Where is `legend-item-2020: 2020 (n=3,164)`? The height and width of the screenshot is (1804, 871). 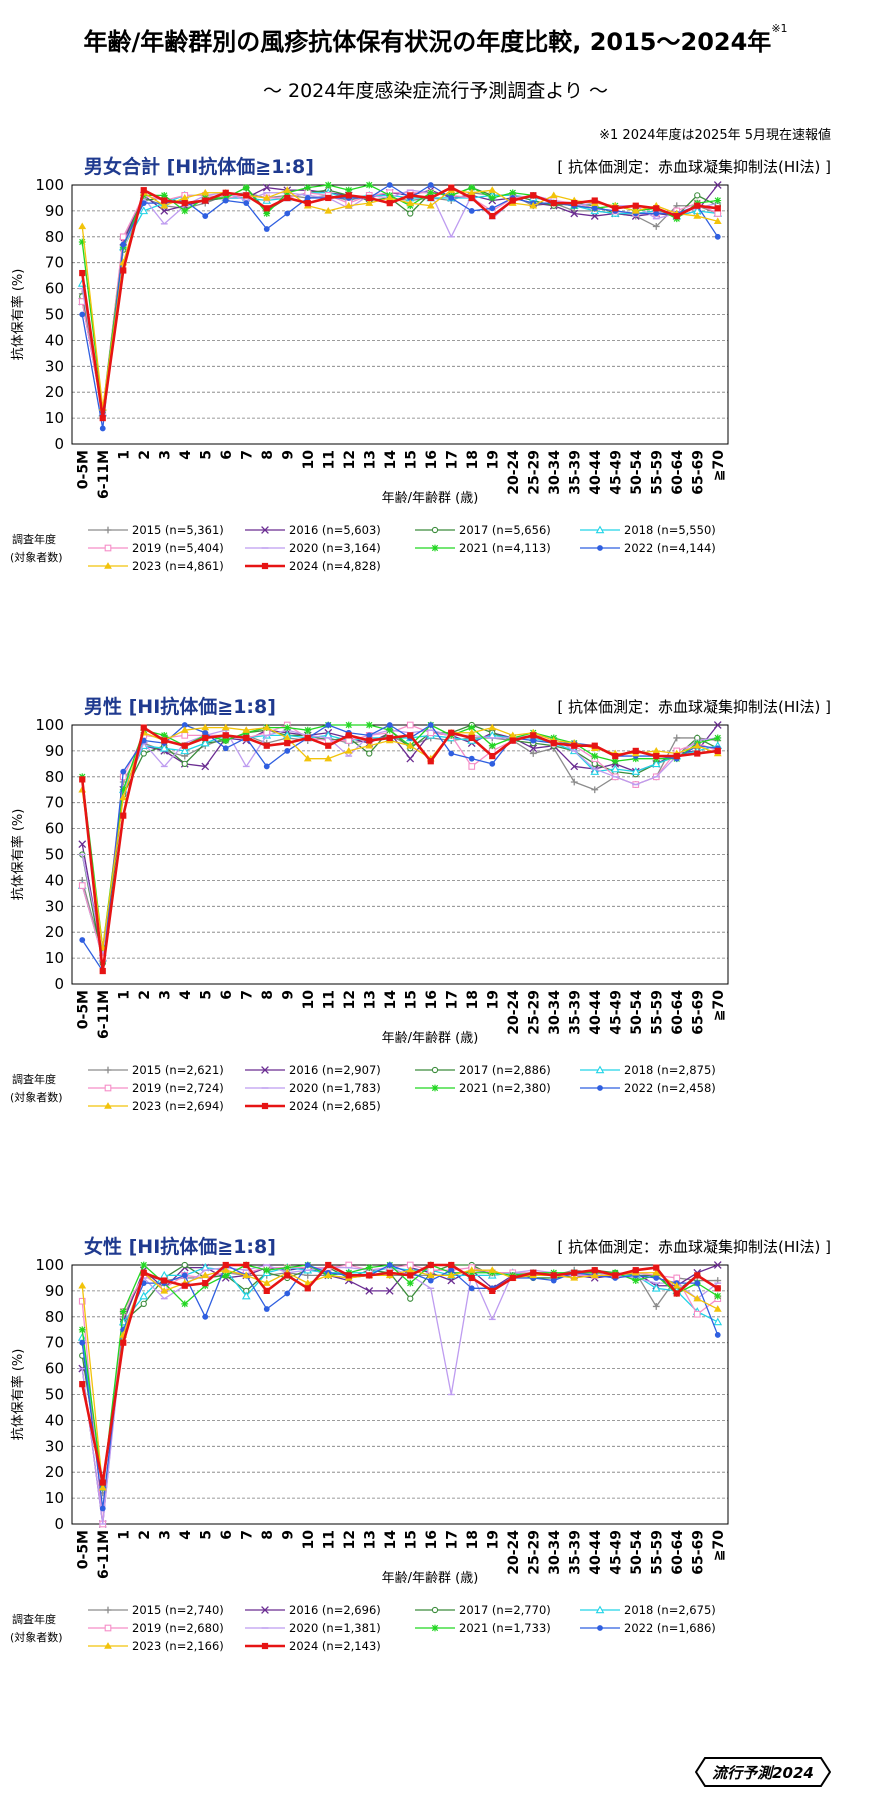 legend-item-2020: 2020 (n=3,164) is located at coordinates (313, 548).